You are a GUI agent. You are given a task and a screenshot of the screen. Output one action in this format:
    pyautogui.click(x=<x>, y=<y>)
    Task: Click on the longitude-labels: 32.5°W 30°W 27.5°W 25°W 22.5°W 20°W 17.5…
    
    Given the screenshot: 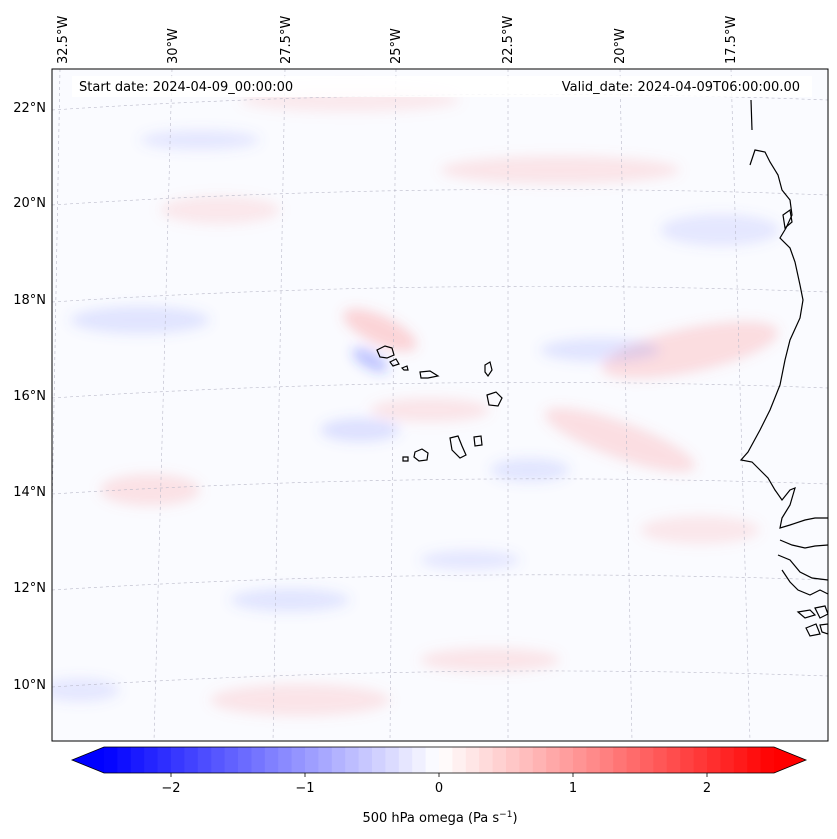 What is the action you would take?
    pyautogui.click(x=397, y=40)
    